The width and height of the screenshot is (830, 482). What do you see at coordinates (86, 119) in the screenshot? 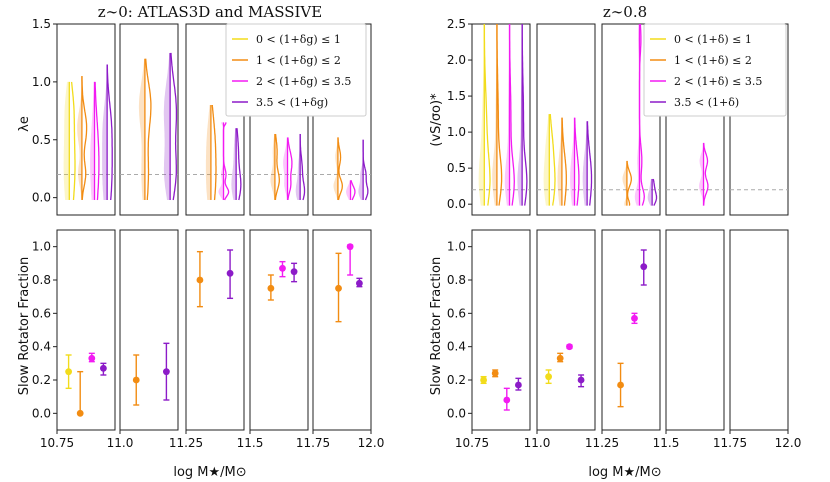
I see `left-top-panel` at bounding box center [86, 119].